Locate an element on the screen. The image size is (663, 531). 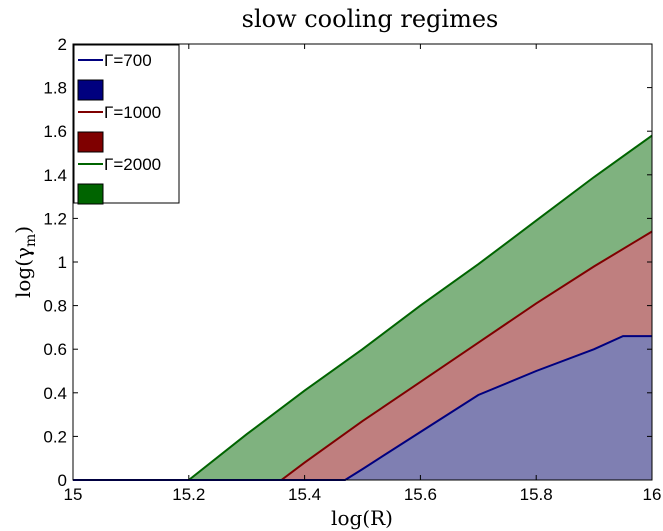
y-tick-label: 0.2 is located at coordinates (55, 436).